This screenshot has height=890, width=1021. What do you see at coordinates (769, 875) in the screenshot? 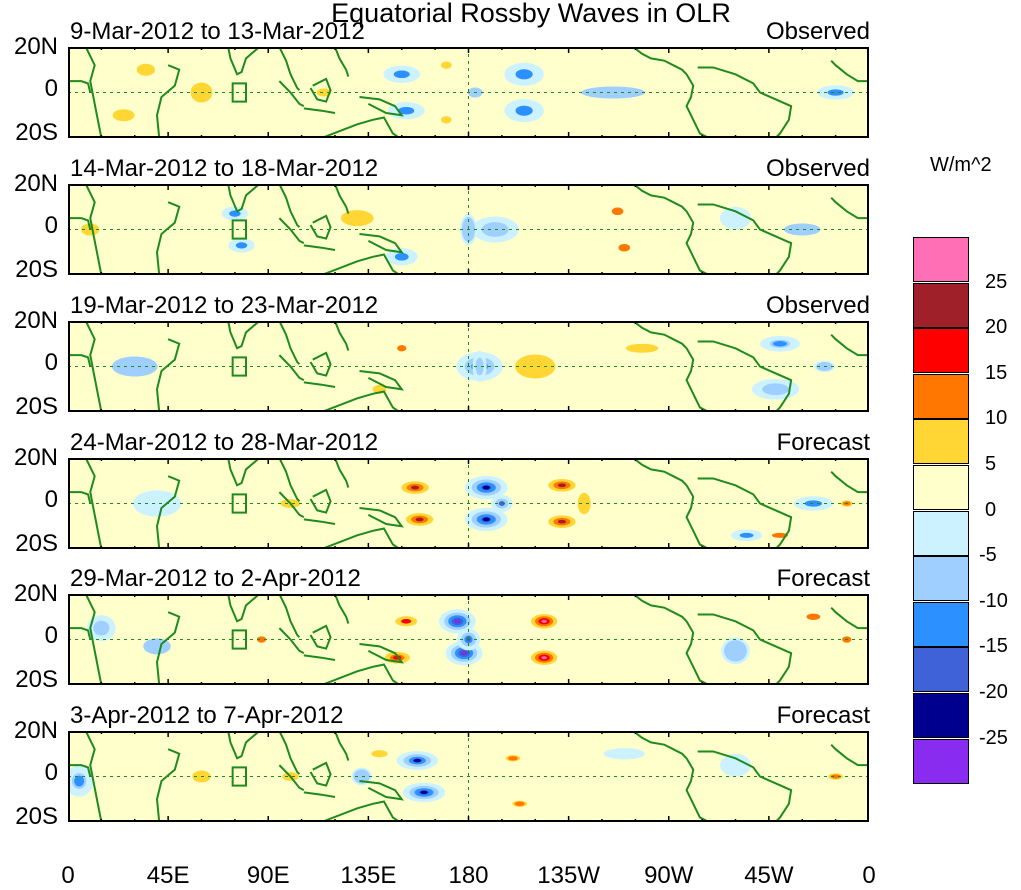
I see `lon-tick-label: 45W` at bounding box center [769, 875].